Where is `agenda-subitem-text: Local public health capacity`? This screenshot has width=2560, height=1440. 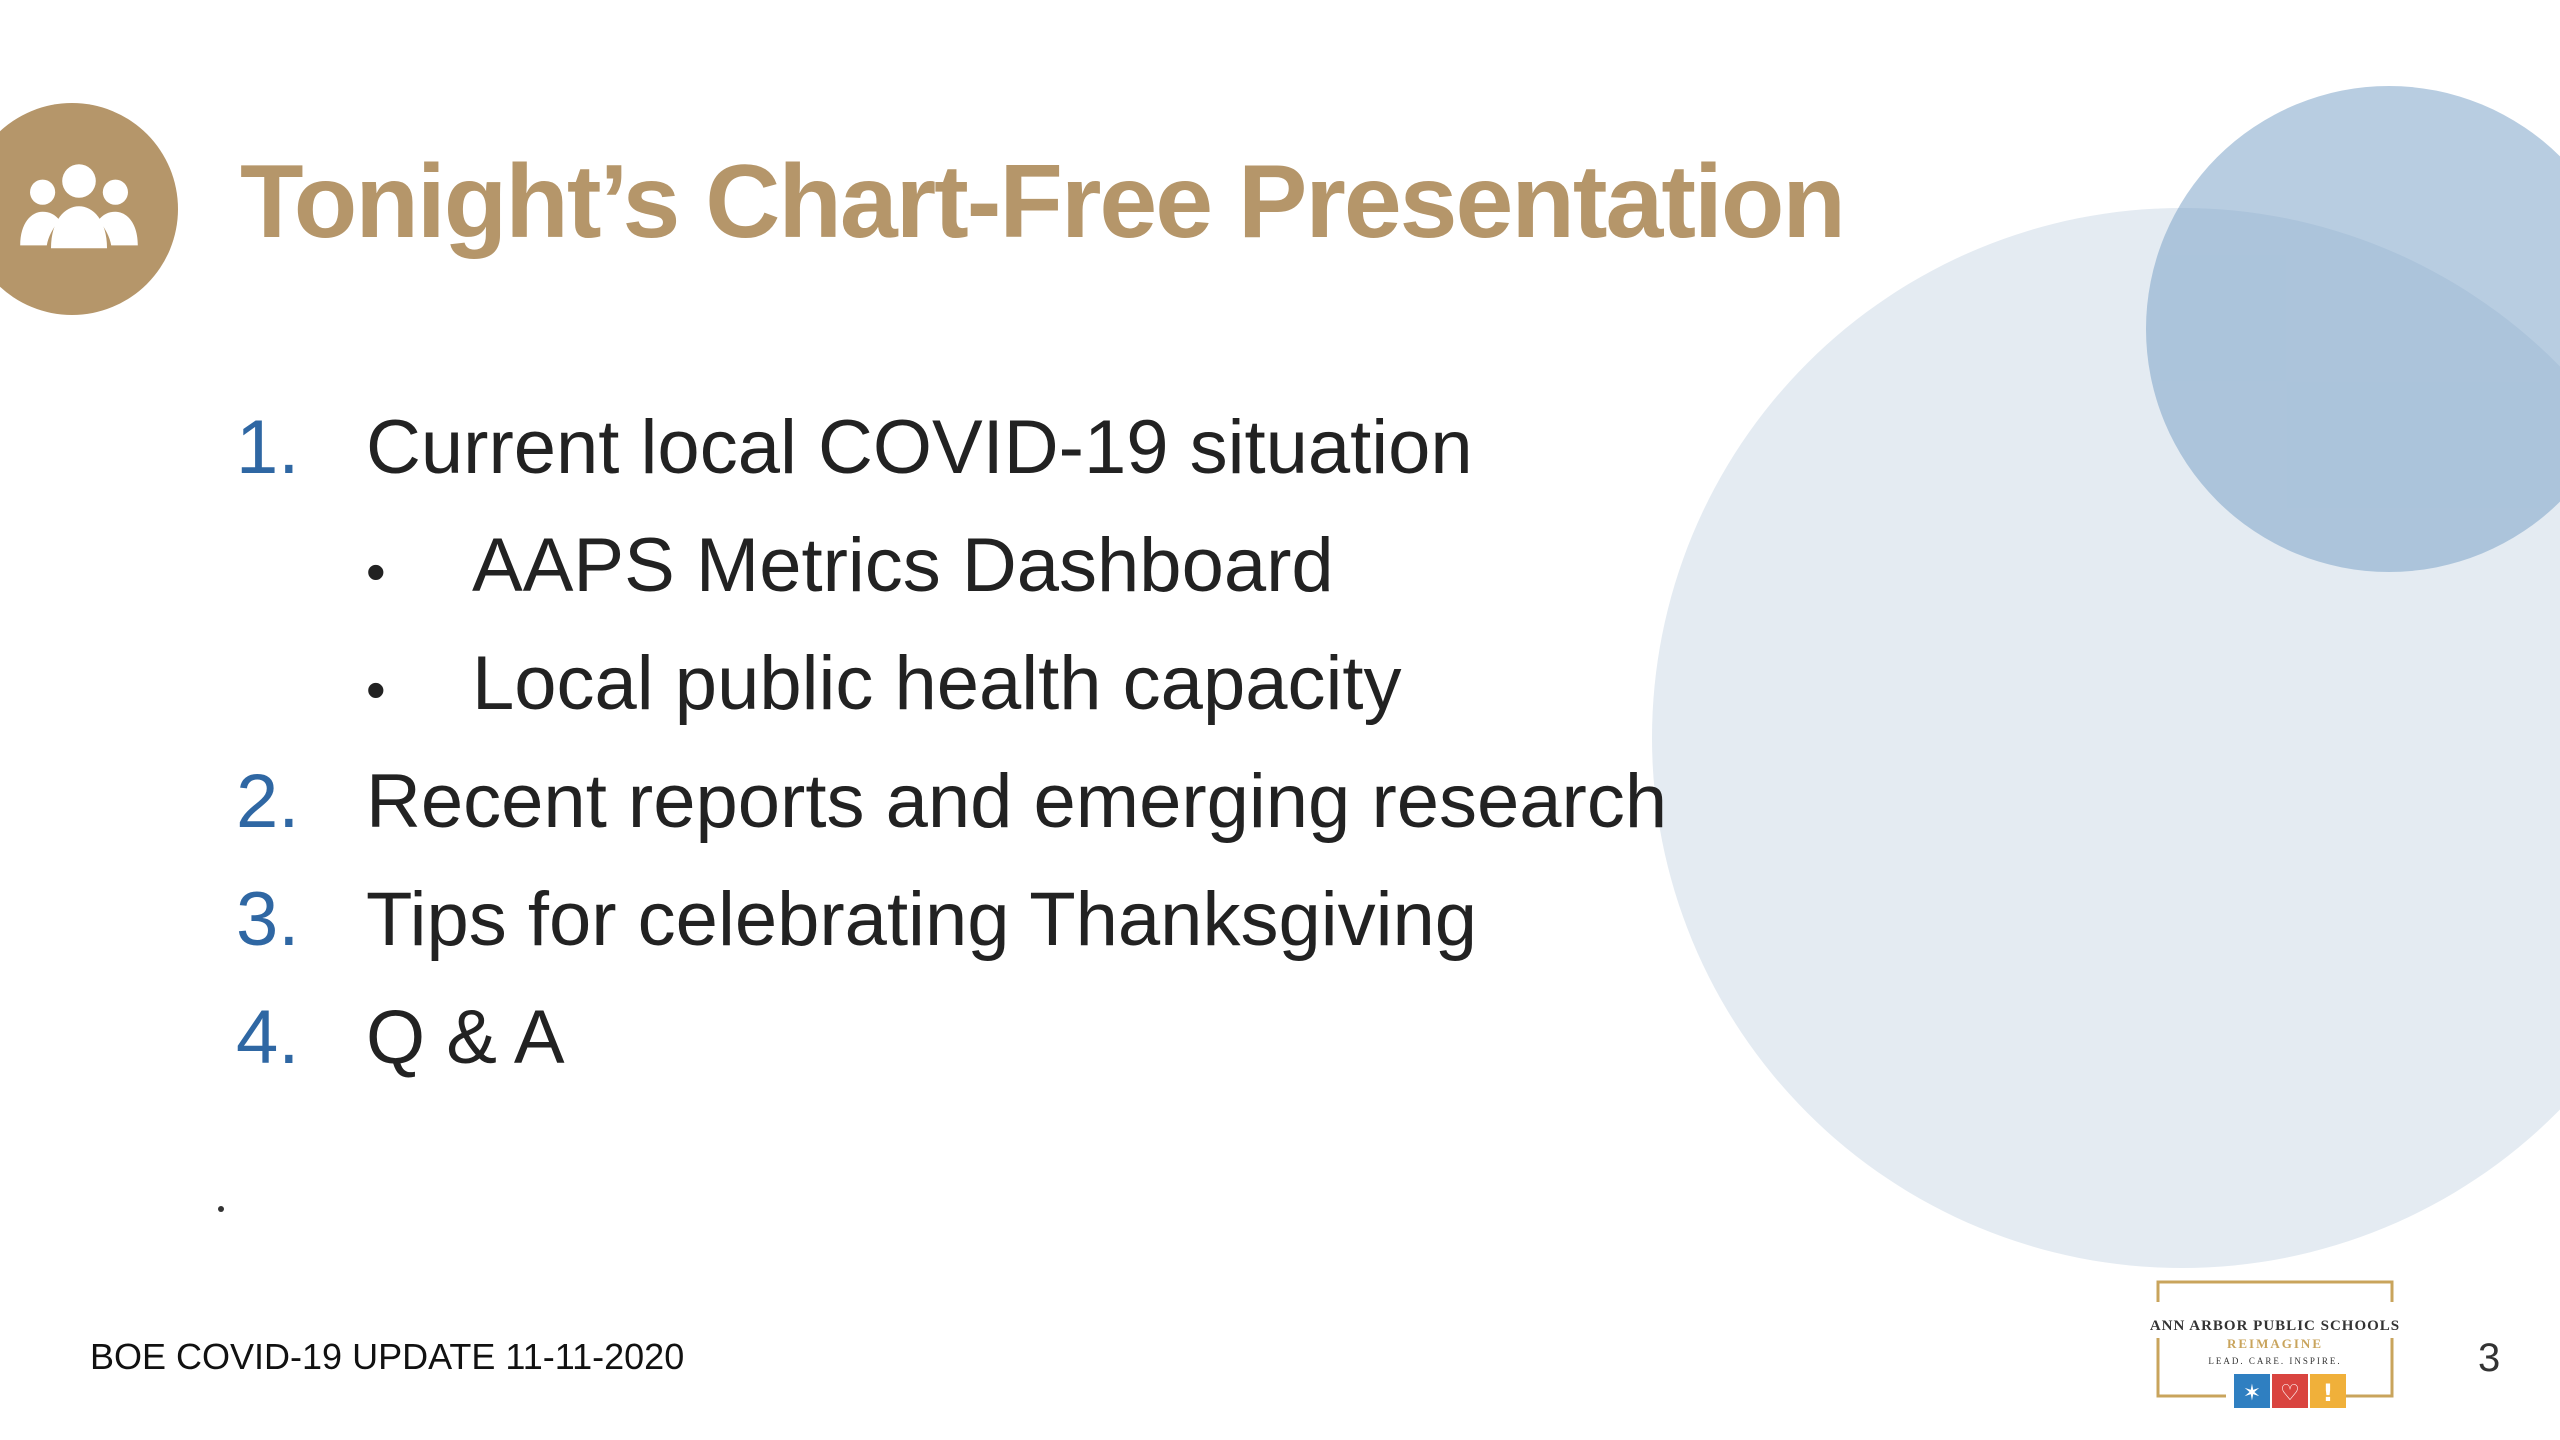 agenda-subitem-text: Local public health capacity is located at coordinates (937, 683).